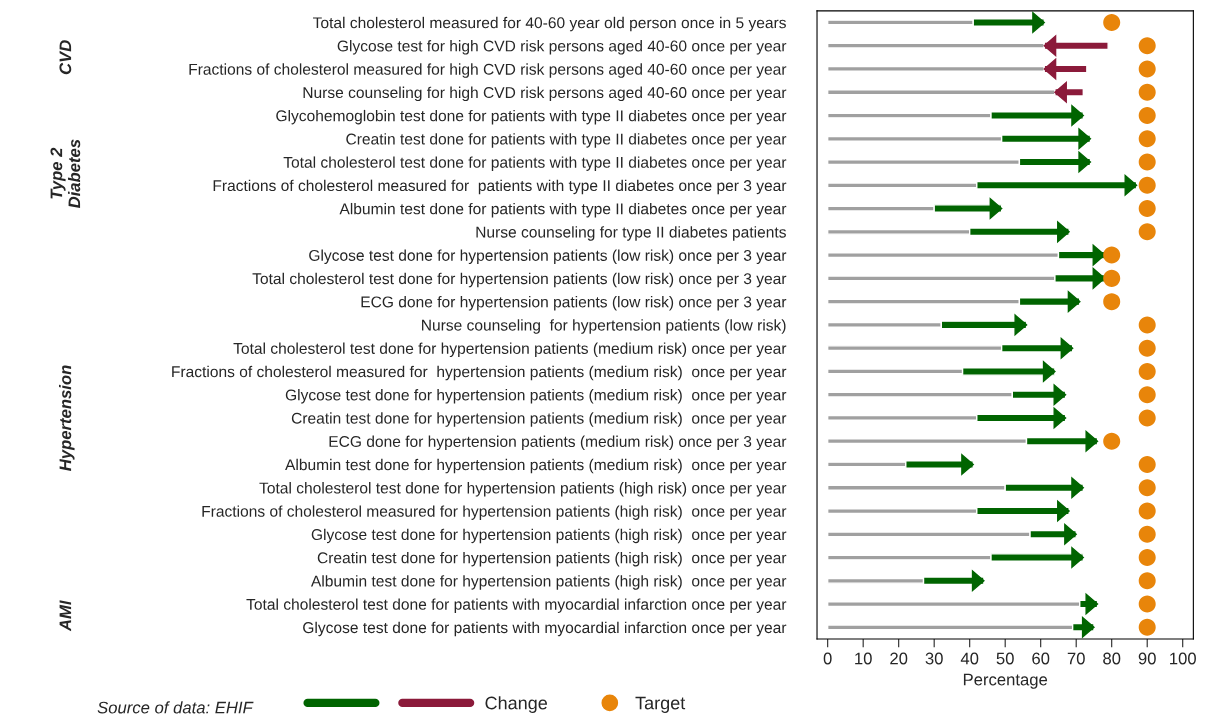  Describe the element at coordinates (1041, 658) in the screenshot. I see `x-tick-label: 60` at that location.